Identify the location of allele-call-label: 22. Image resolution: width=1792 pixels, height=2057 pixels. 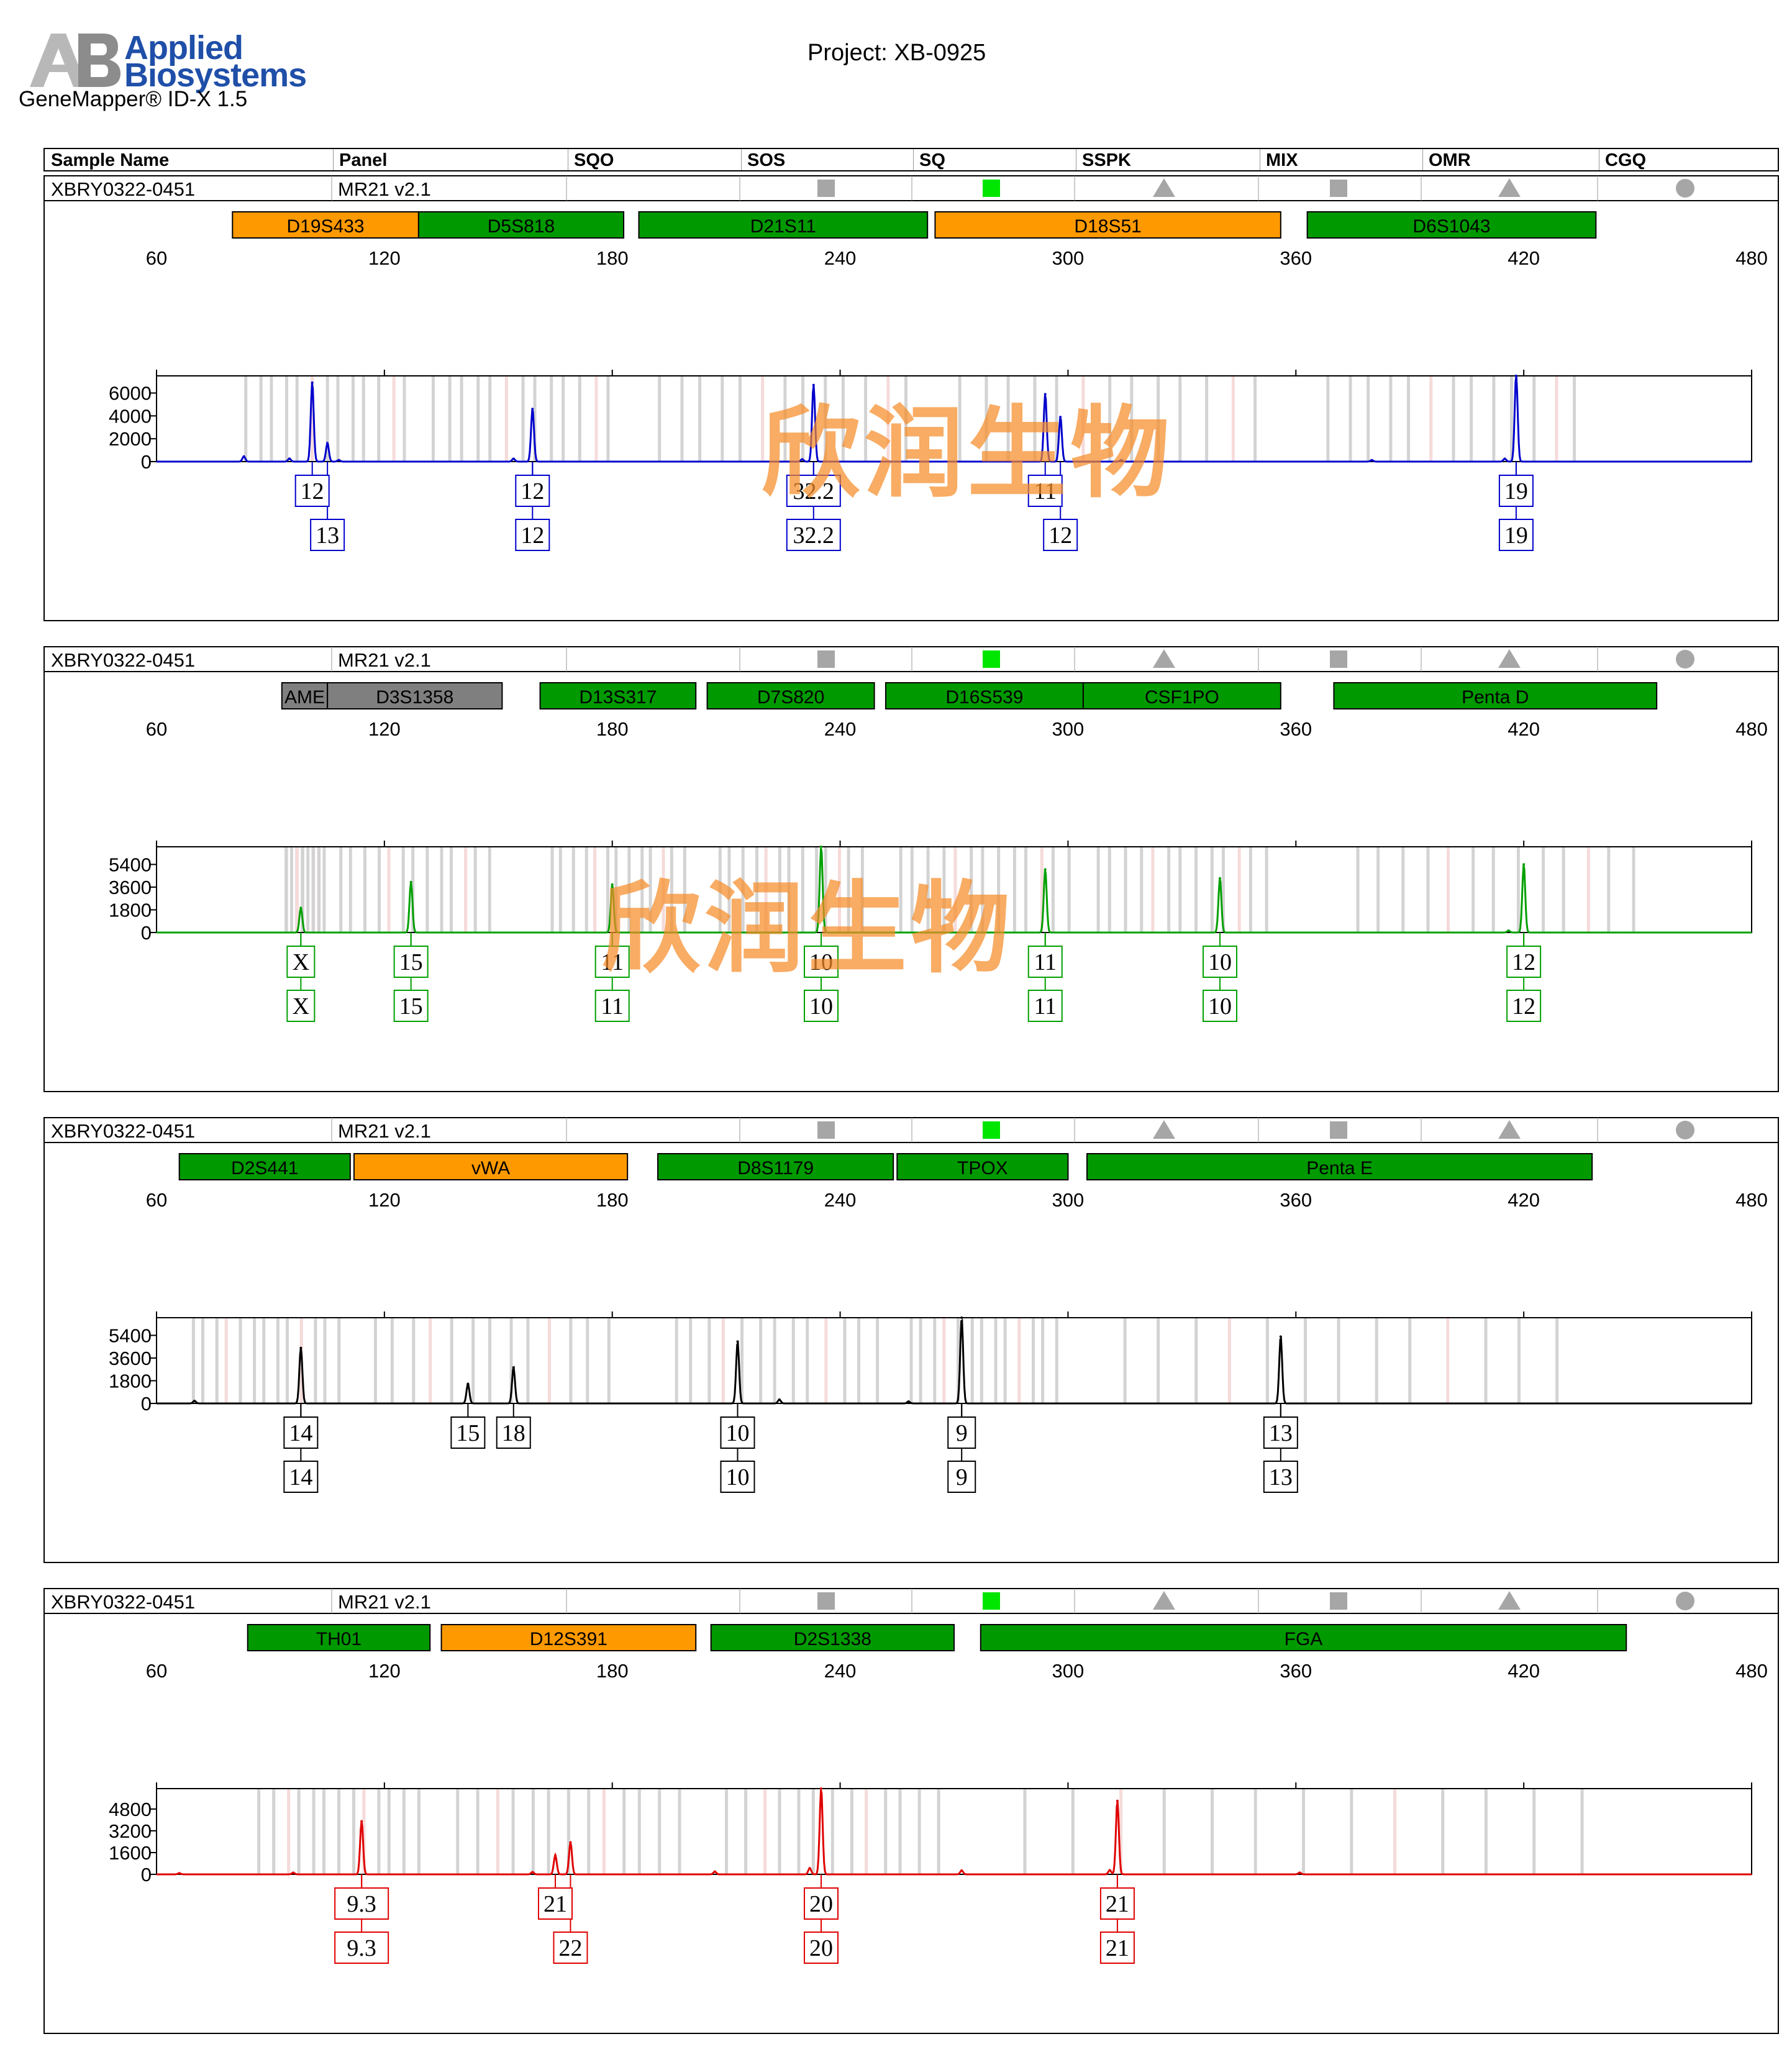
(570, 1948).